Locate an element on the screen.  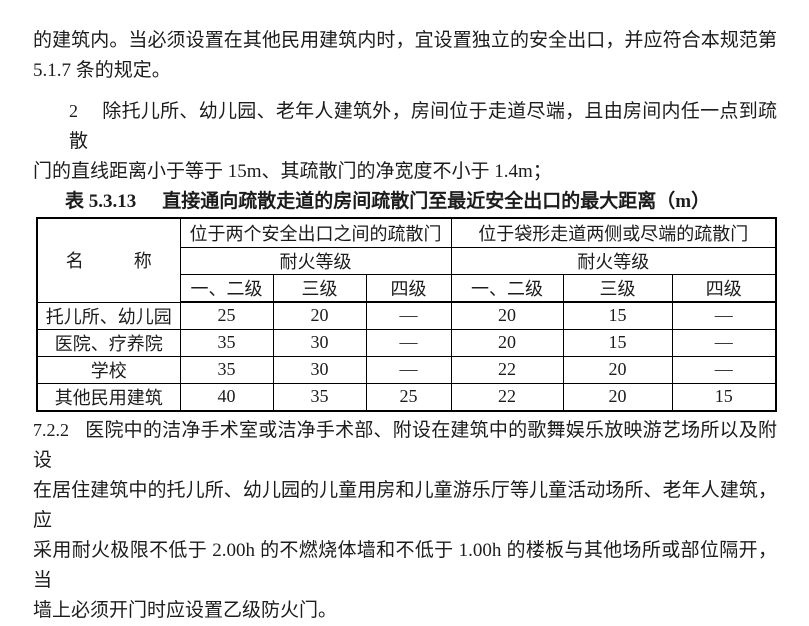
group-header-between-exits: 位于两个安全出口之间的疏散门 is located at coordinates (315, 232).